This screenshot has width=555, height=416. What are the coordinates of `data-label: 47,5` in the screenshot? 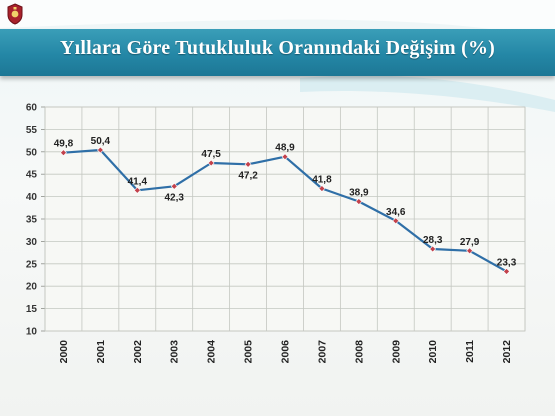 It's located at (211, 154).